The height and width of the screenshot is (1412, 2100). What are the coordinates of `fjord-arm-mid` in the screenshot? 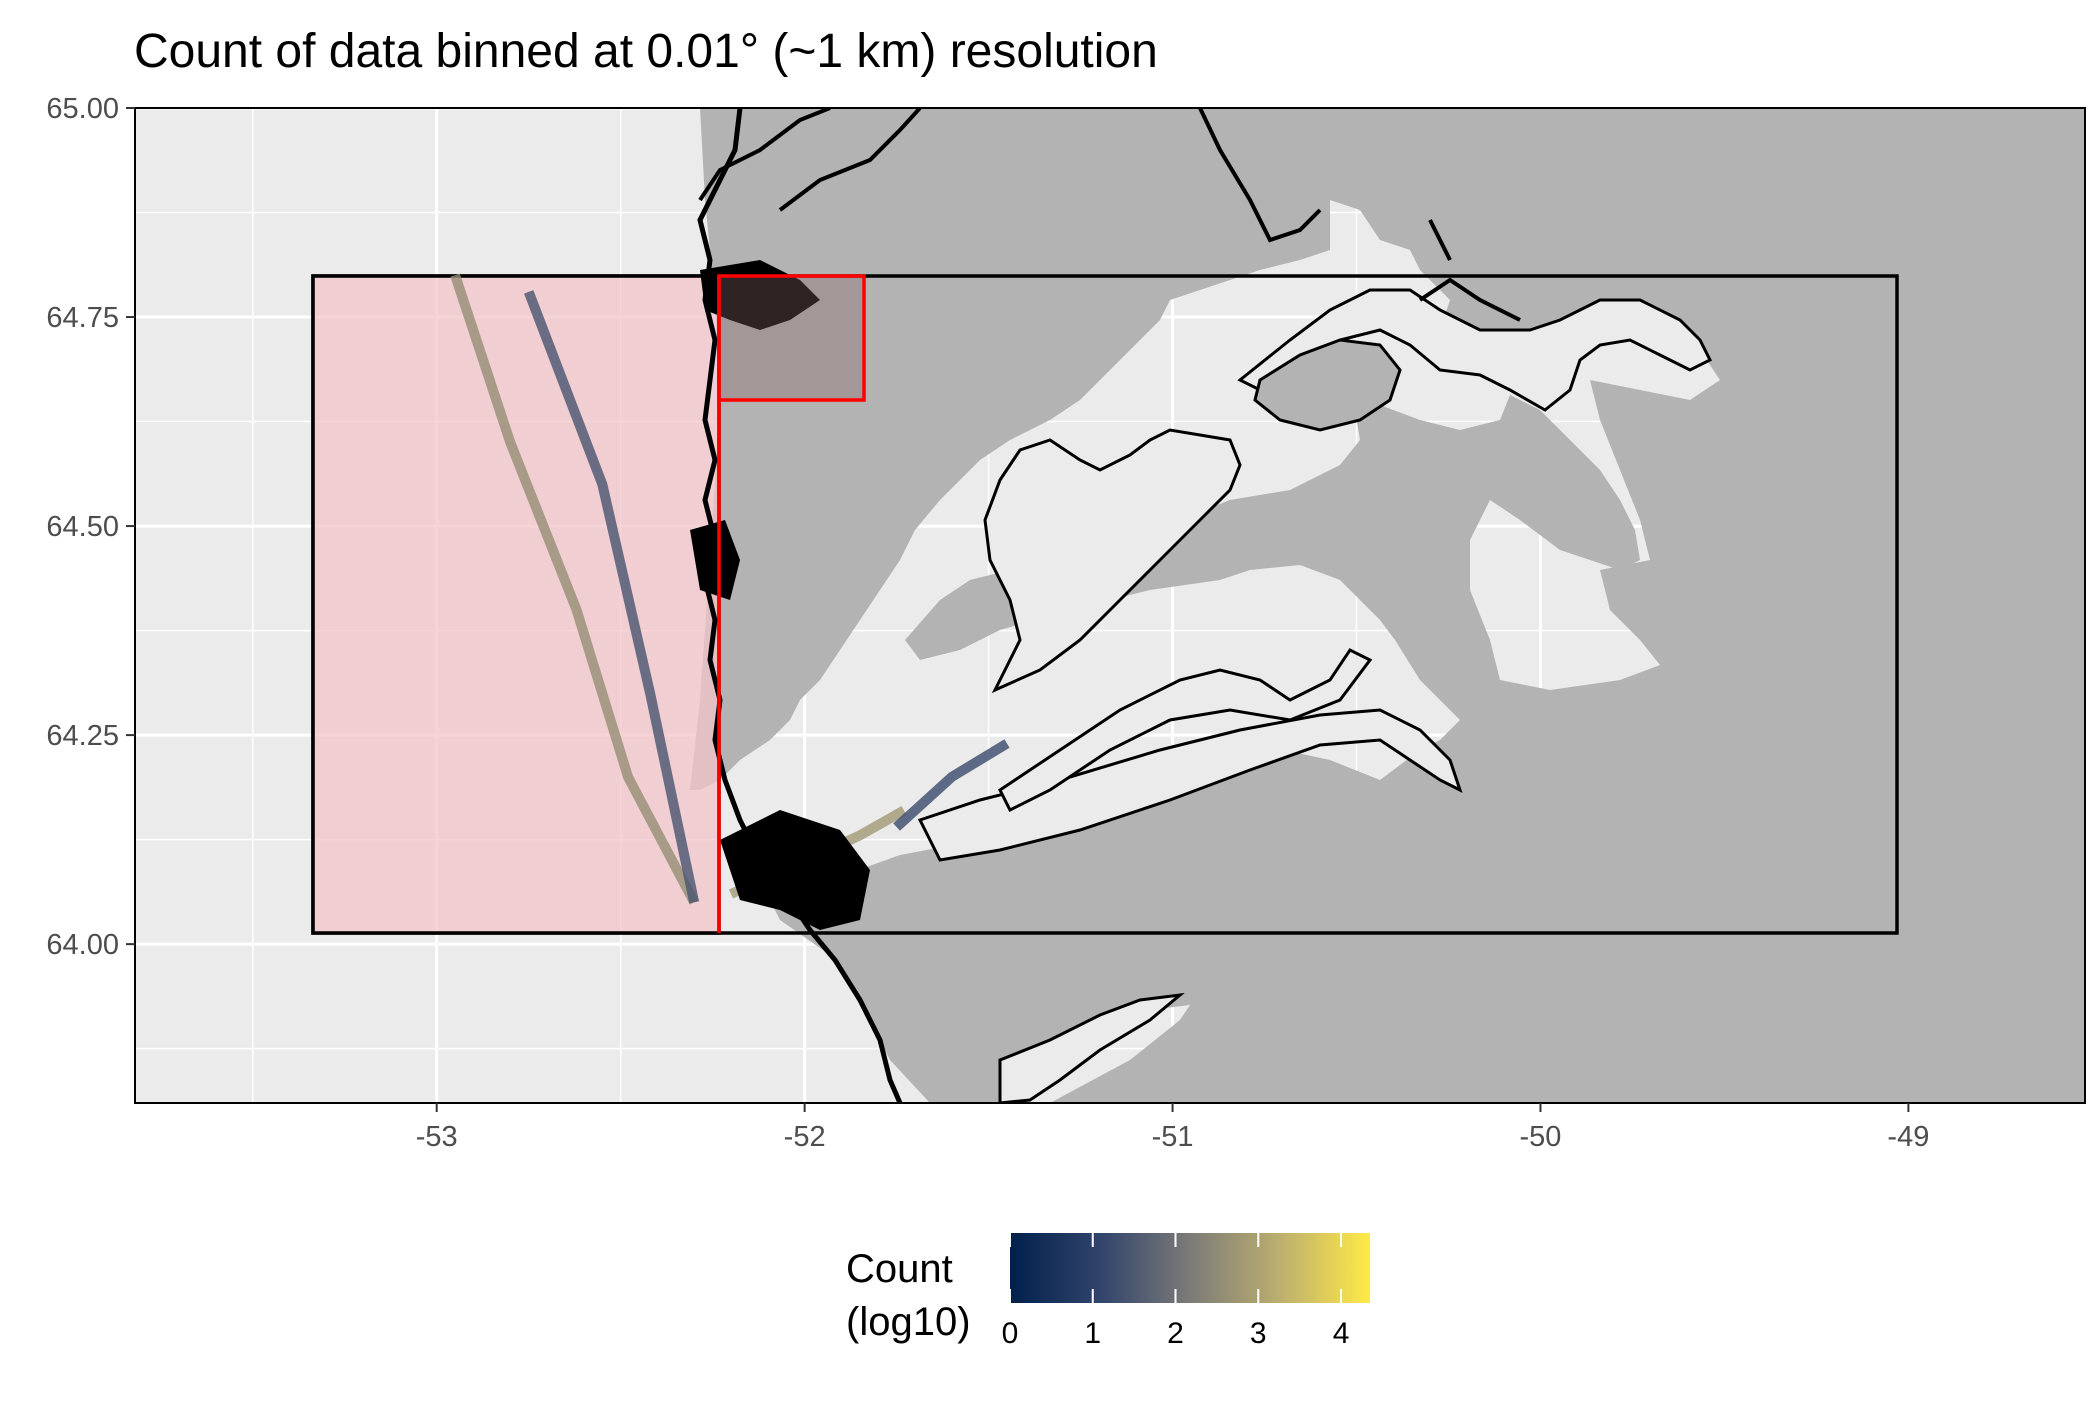 It's located at (1185, 730).